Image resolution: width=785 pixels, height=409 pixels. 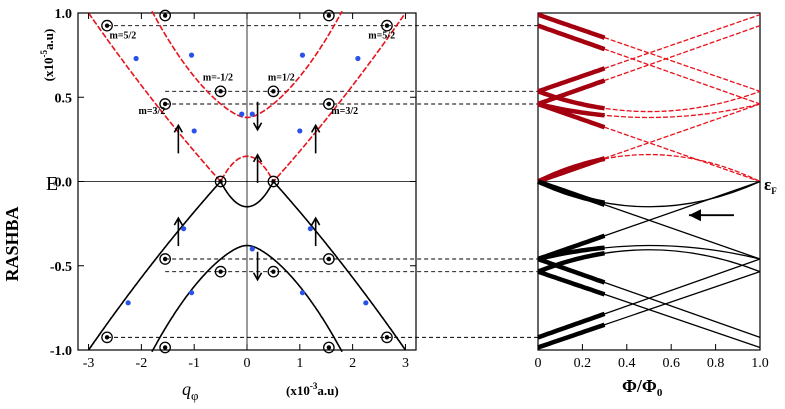 I want to click on left-y-tick-label-0: -1.0, so click(x=61, y=351).